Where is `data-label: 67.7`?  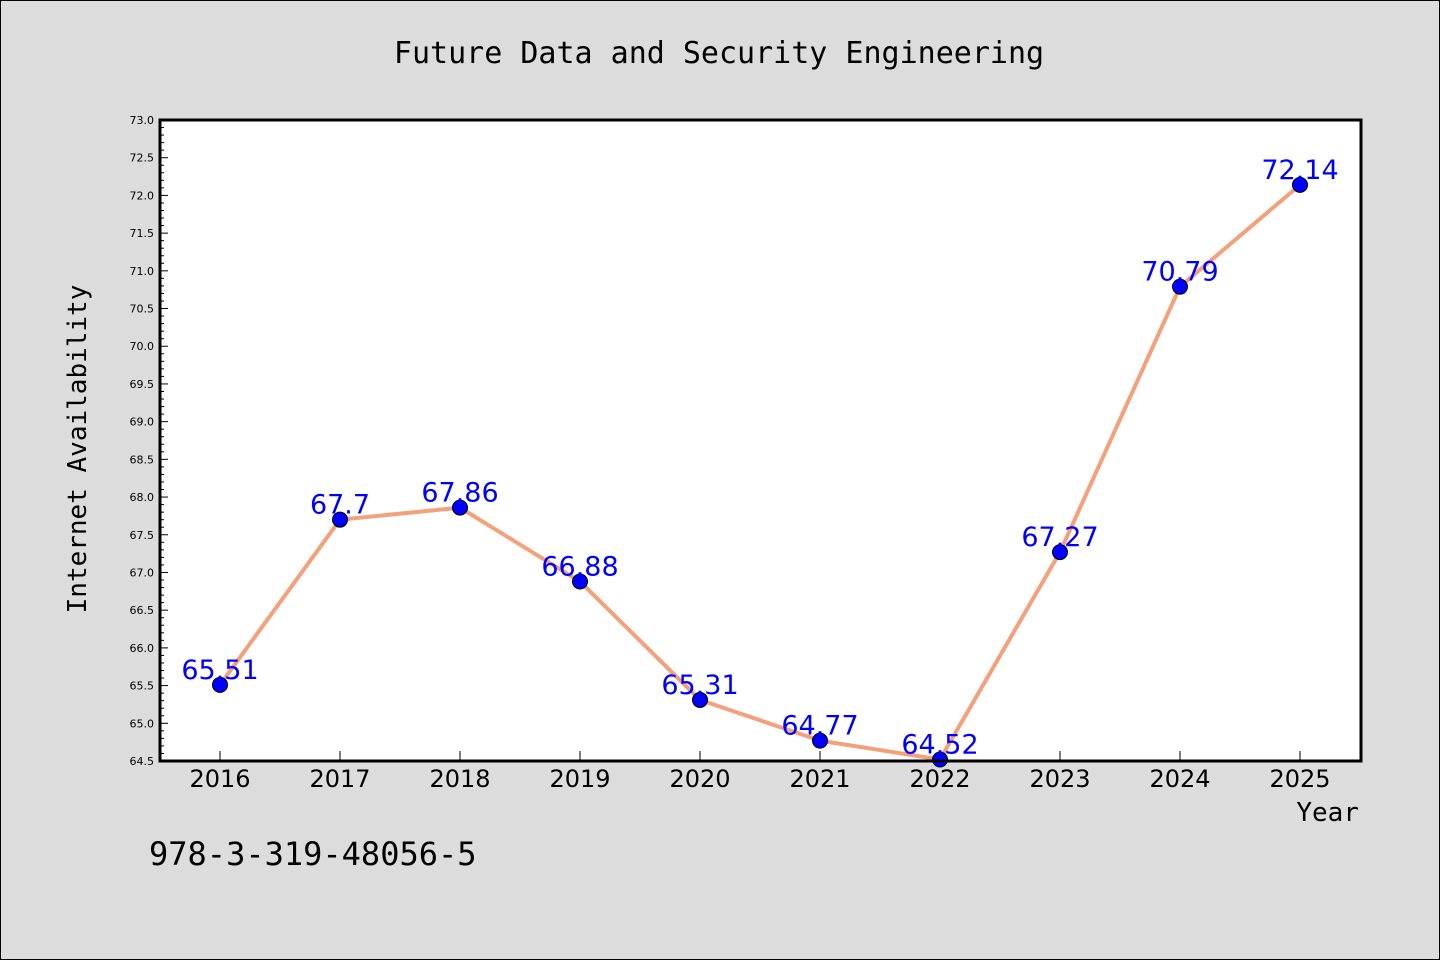
data-label: 67.7 is located at coordinates (340, 505).